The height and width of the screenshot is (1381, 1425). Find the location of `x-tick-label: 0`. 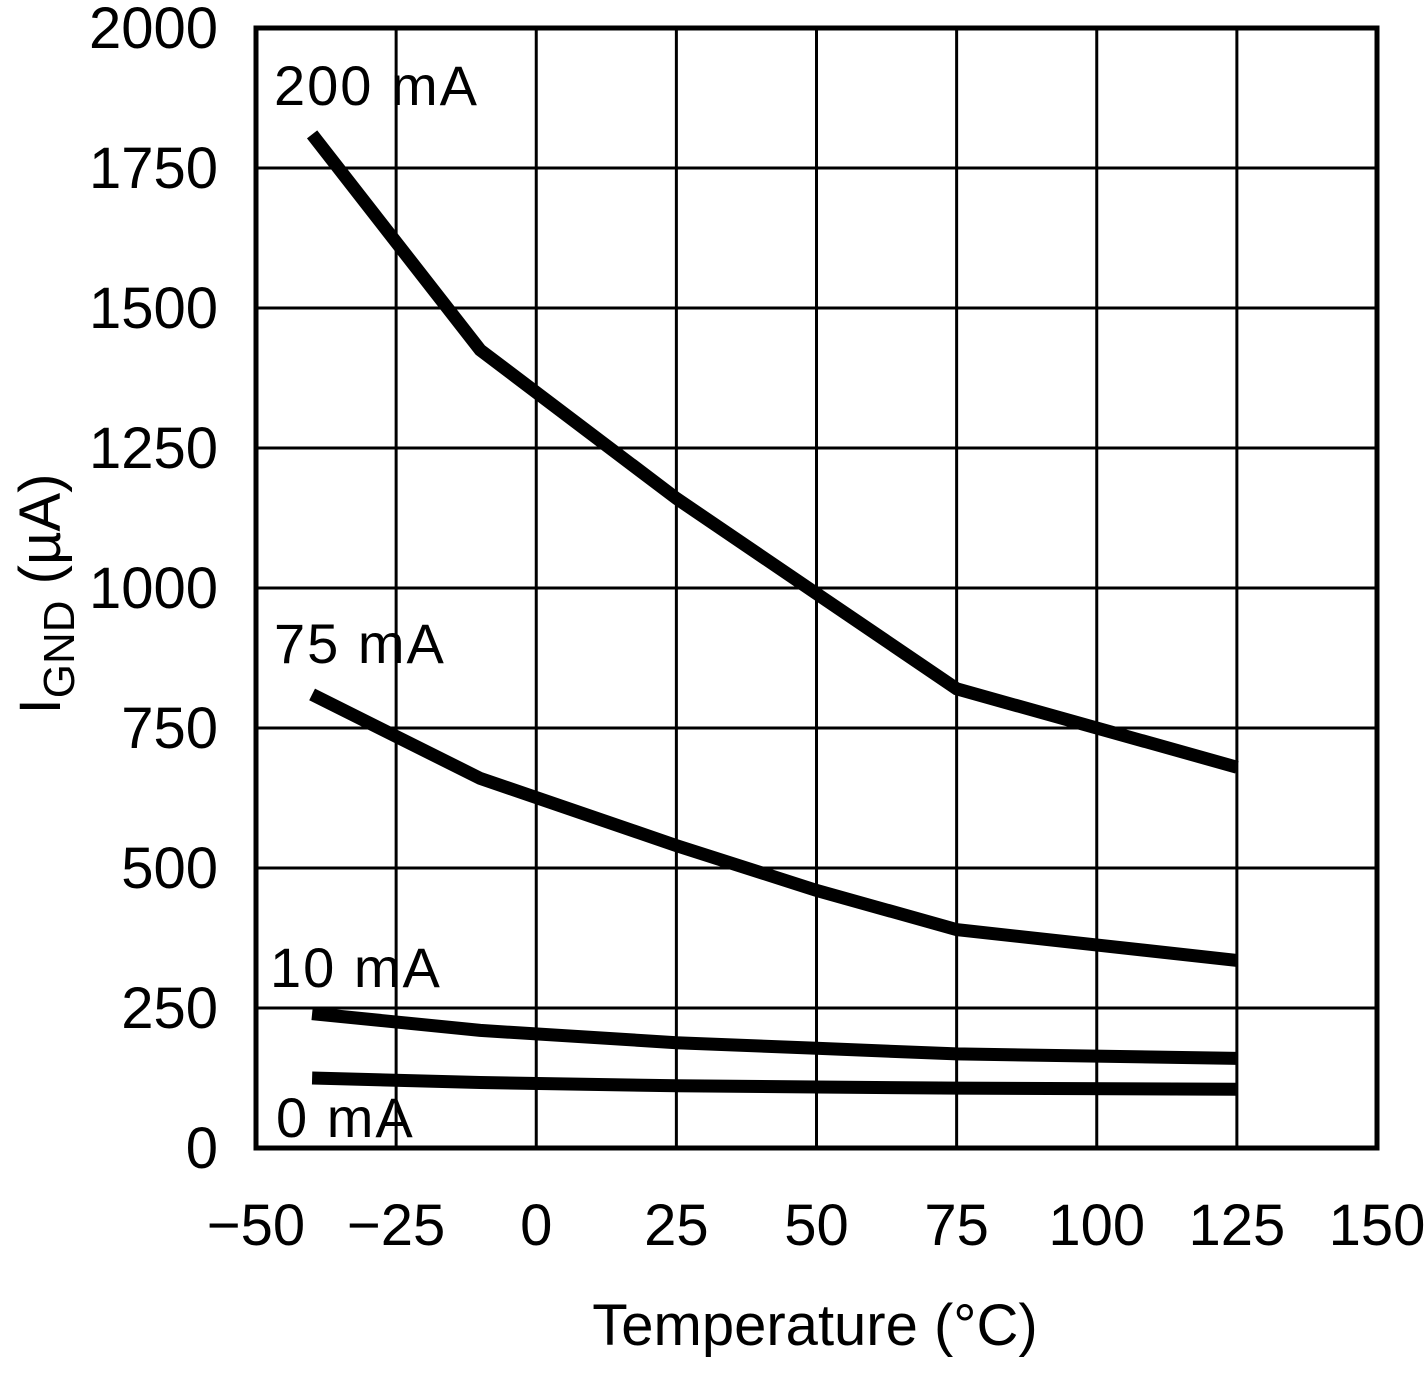

x-tick-label: 0 is located at coordinates (536, 1225).